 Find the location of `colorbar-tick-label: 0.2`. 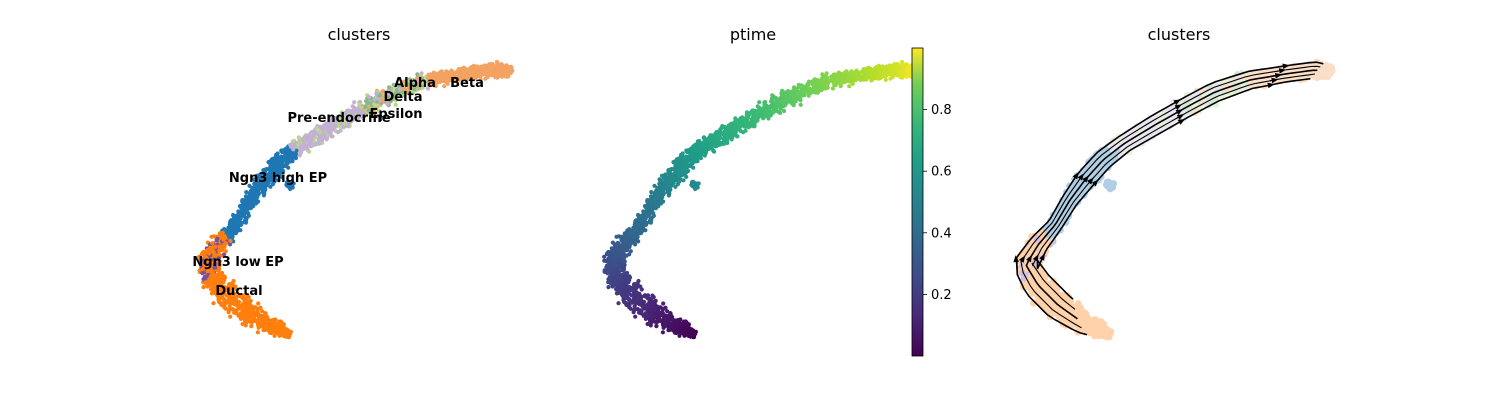

colorbar-tick-label: 0.2 is located at coordinates (941, 295).